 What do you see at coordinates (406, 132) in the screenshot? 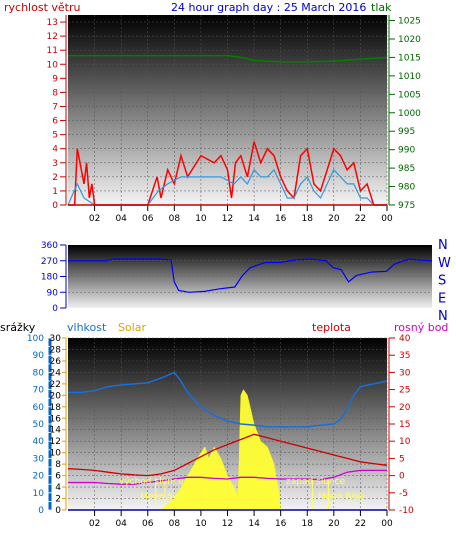
I see `pressure-tick-label: 995` at bounding box center [406, 132].